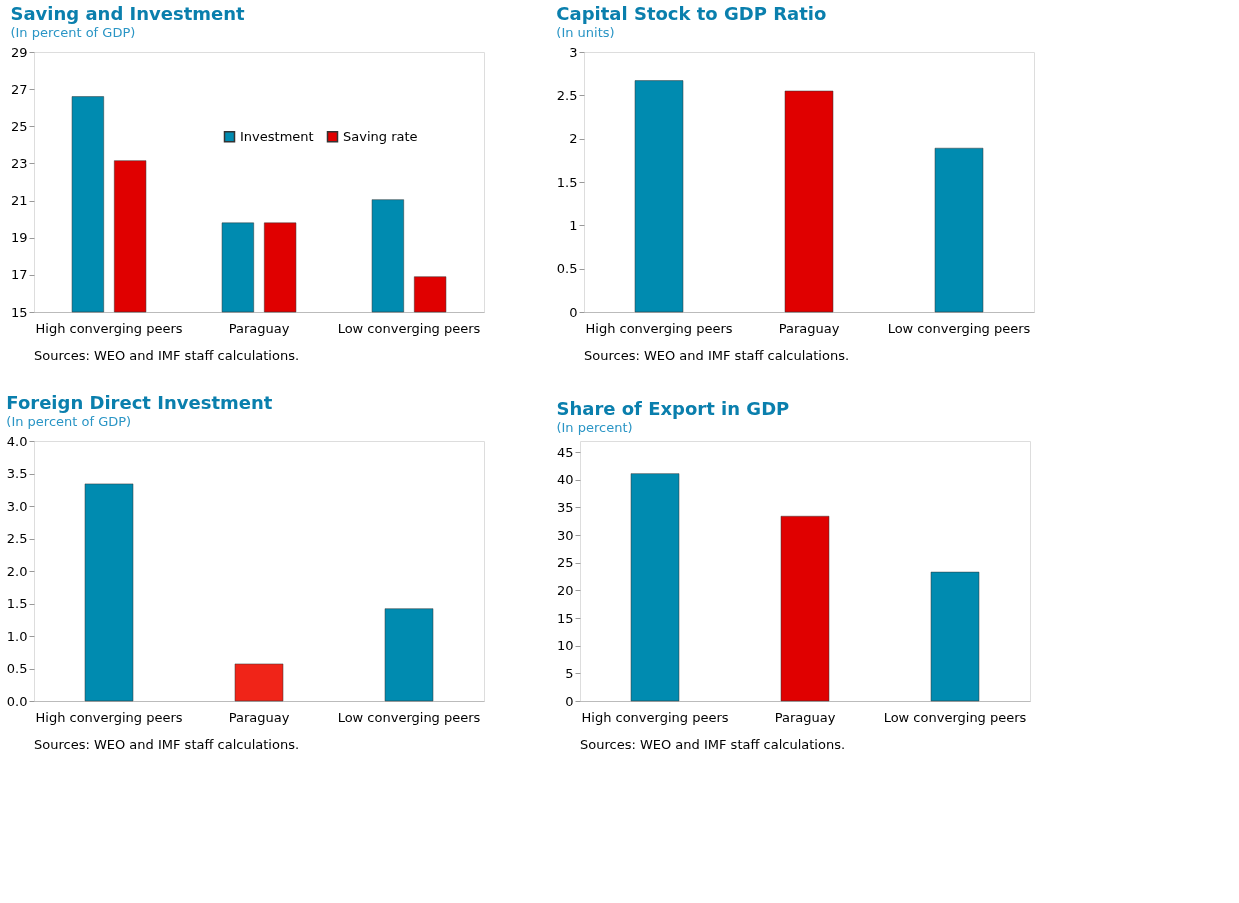 This screenshot has width=1239, height=903. What do you see at coordinates (17, 636) in the screenshot?
I see `y-tick-label: 1.0` at bounding box center [17, 636].